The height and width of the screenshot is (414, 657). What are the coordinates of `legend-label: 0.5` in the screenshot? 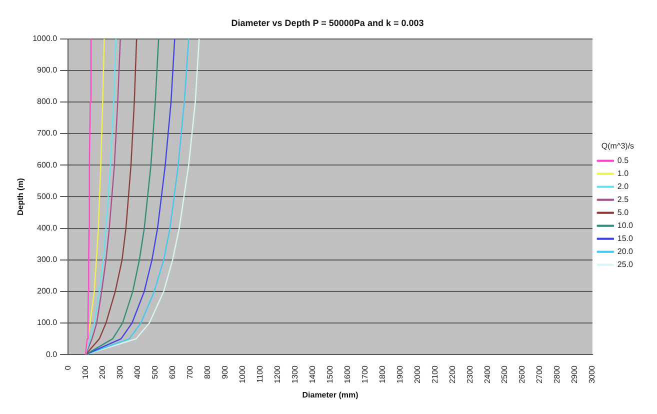 It's located at (623, 161).